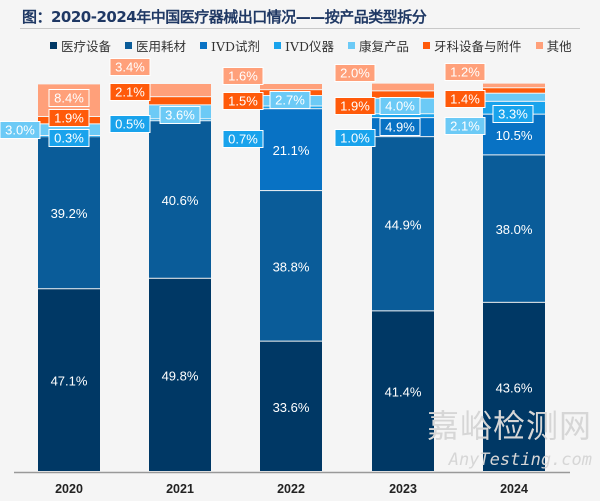  I want to click on data-label: 47.1%, so click(69, 381).